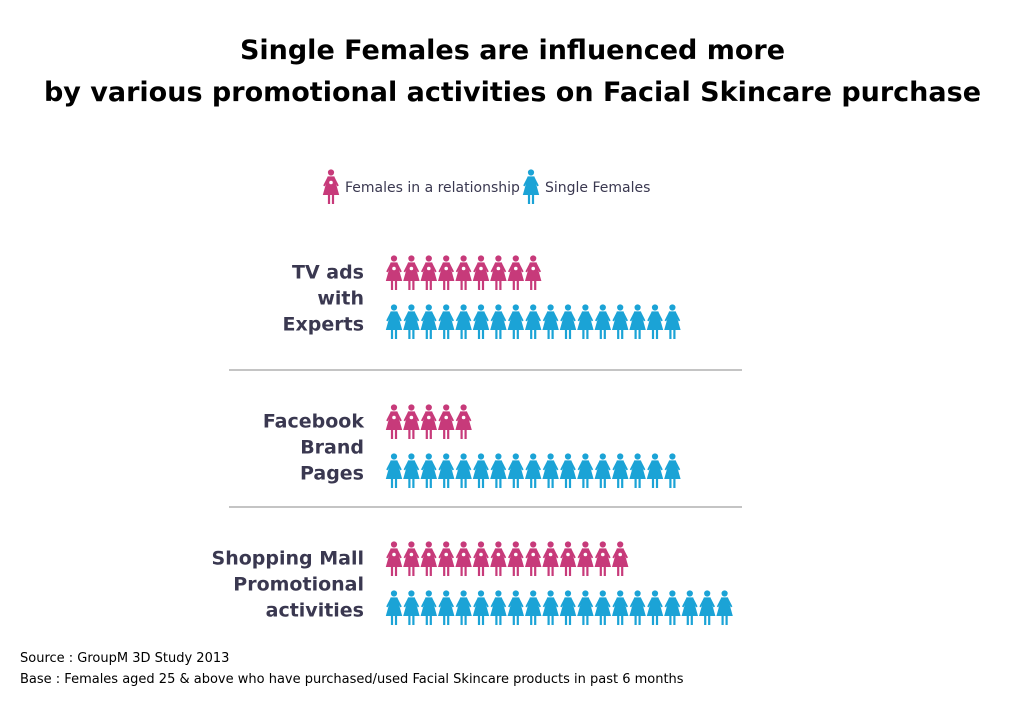 This screenshot has width=1025, height=721. What do you see at coordinates (429, 417) in the screenshot?
I see `pictogram-mark-row1-series0-2-heart` at bounding box center [429, 417].